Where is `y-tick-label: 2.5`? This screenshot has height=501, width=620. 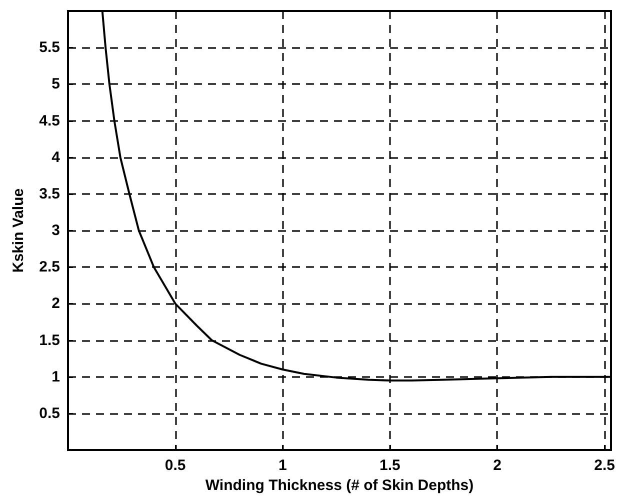
y-tick-label: 2.5 is located at coordinates (49, 267).